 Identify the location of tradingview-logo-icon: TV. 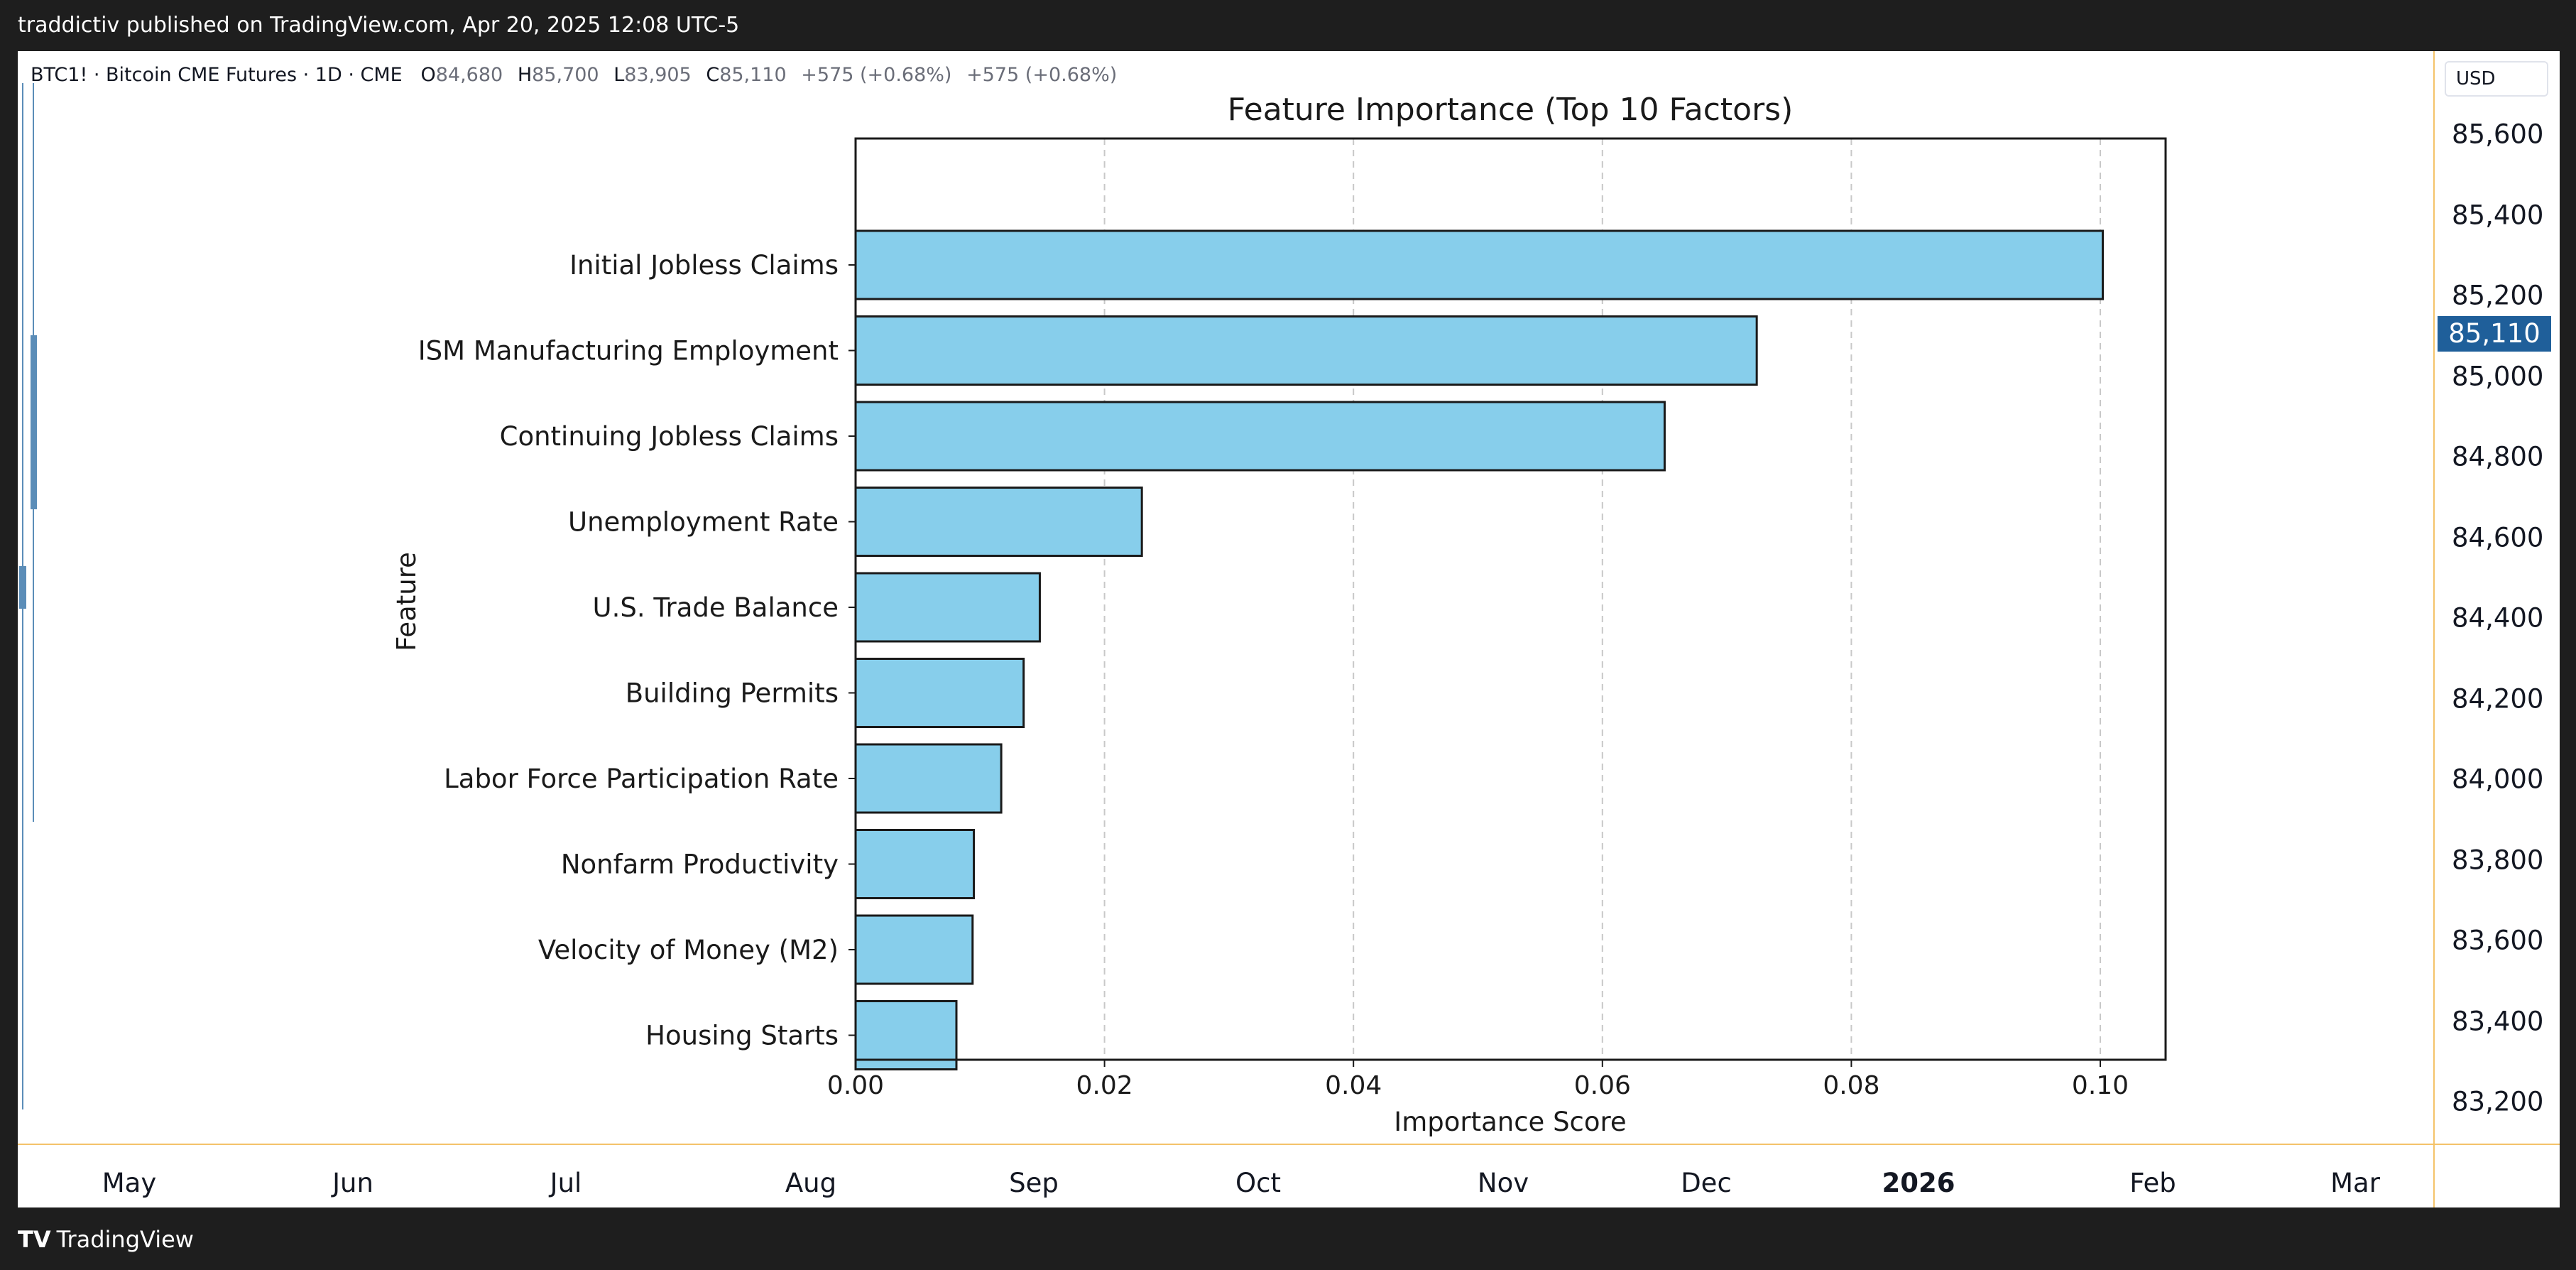
(34, 1239).